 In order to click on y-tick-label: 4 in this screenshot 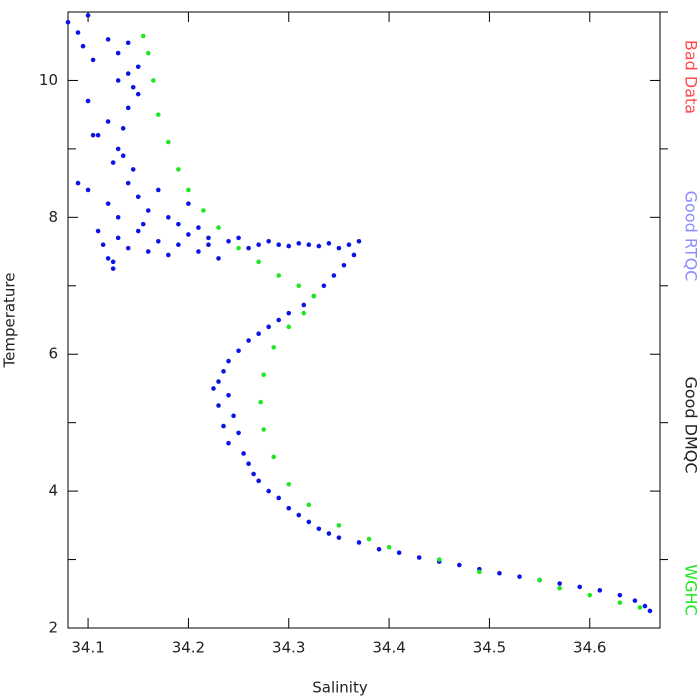, I will do `click(53, 491)`.